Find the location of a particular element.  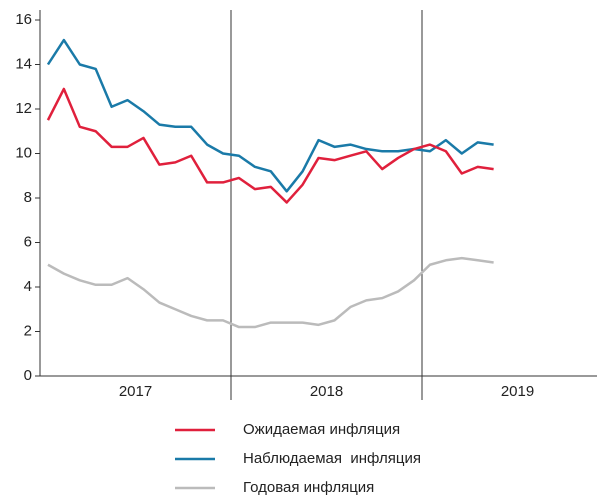

legend-label: Годовая инфляция is located at coordinates (308, 487).